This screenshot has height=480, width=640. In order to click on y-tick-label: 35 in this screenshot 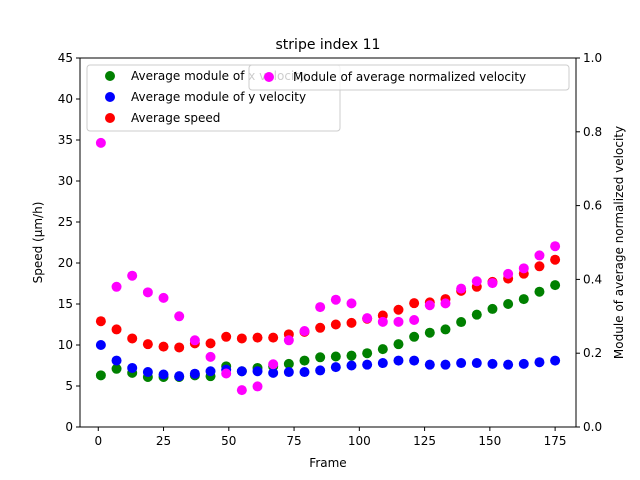, I will do `click(65, 140)`.